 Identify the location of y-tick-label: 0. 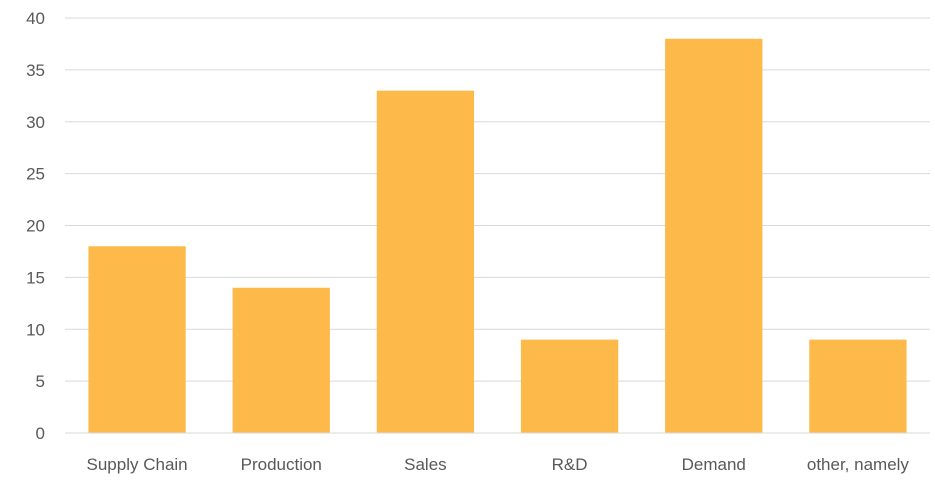
(40, 433).